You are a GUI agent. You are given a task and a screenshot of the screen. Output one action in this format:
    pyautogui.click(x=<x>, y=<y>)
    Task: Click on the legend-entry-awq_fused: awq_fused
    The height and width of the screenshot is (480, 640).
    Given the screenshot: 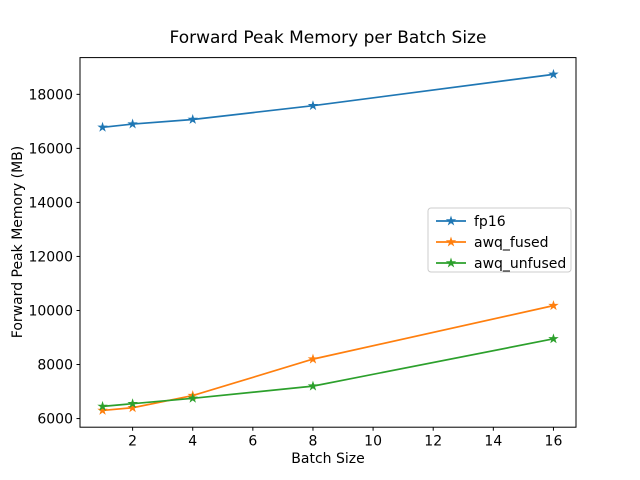 What is the action you would take?
    pyautogui.click(x=492, y=243)
    